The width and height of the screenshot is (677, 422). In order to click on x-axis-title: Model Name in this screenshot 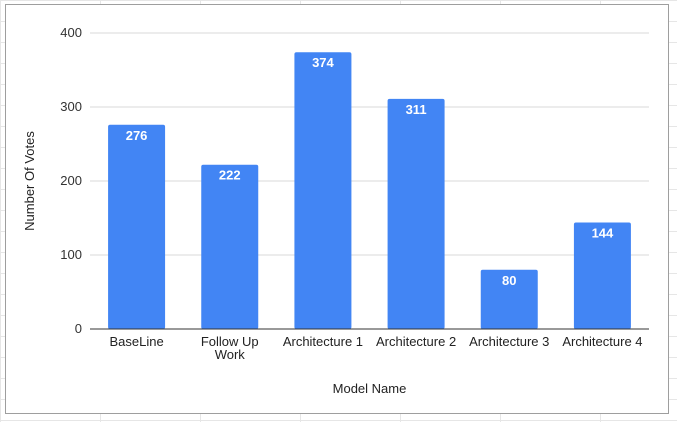, I will do `click(370, 388)`.